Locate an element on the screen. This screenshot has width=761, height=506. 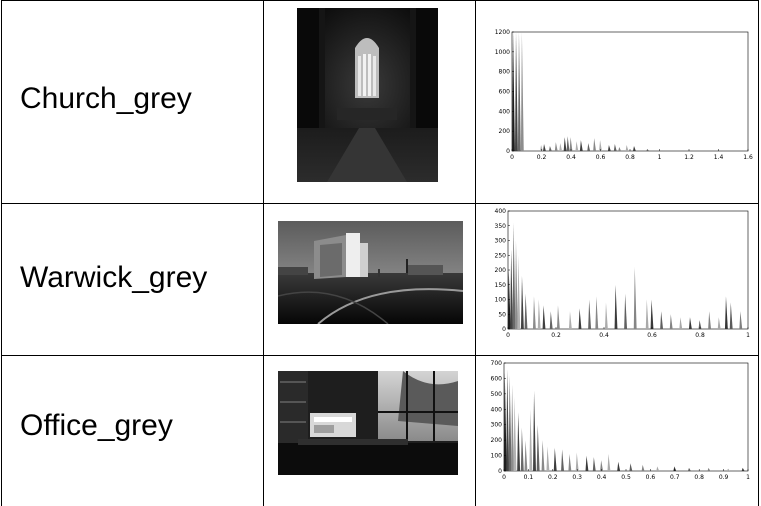
y-tick-label: 700 is located at coordinates (497, 363).